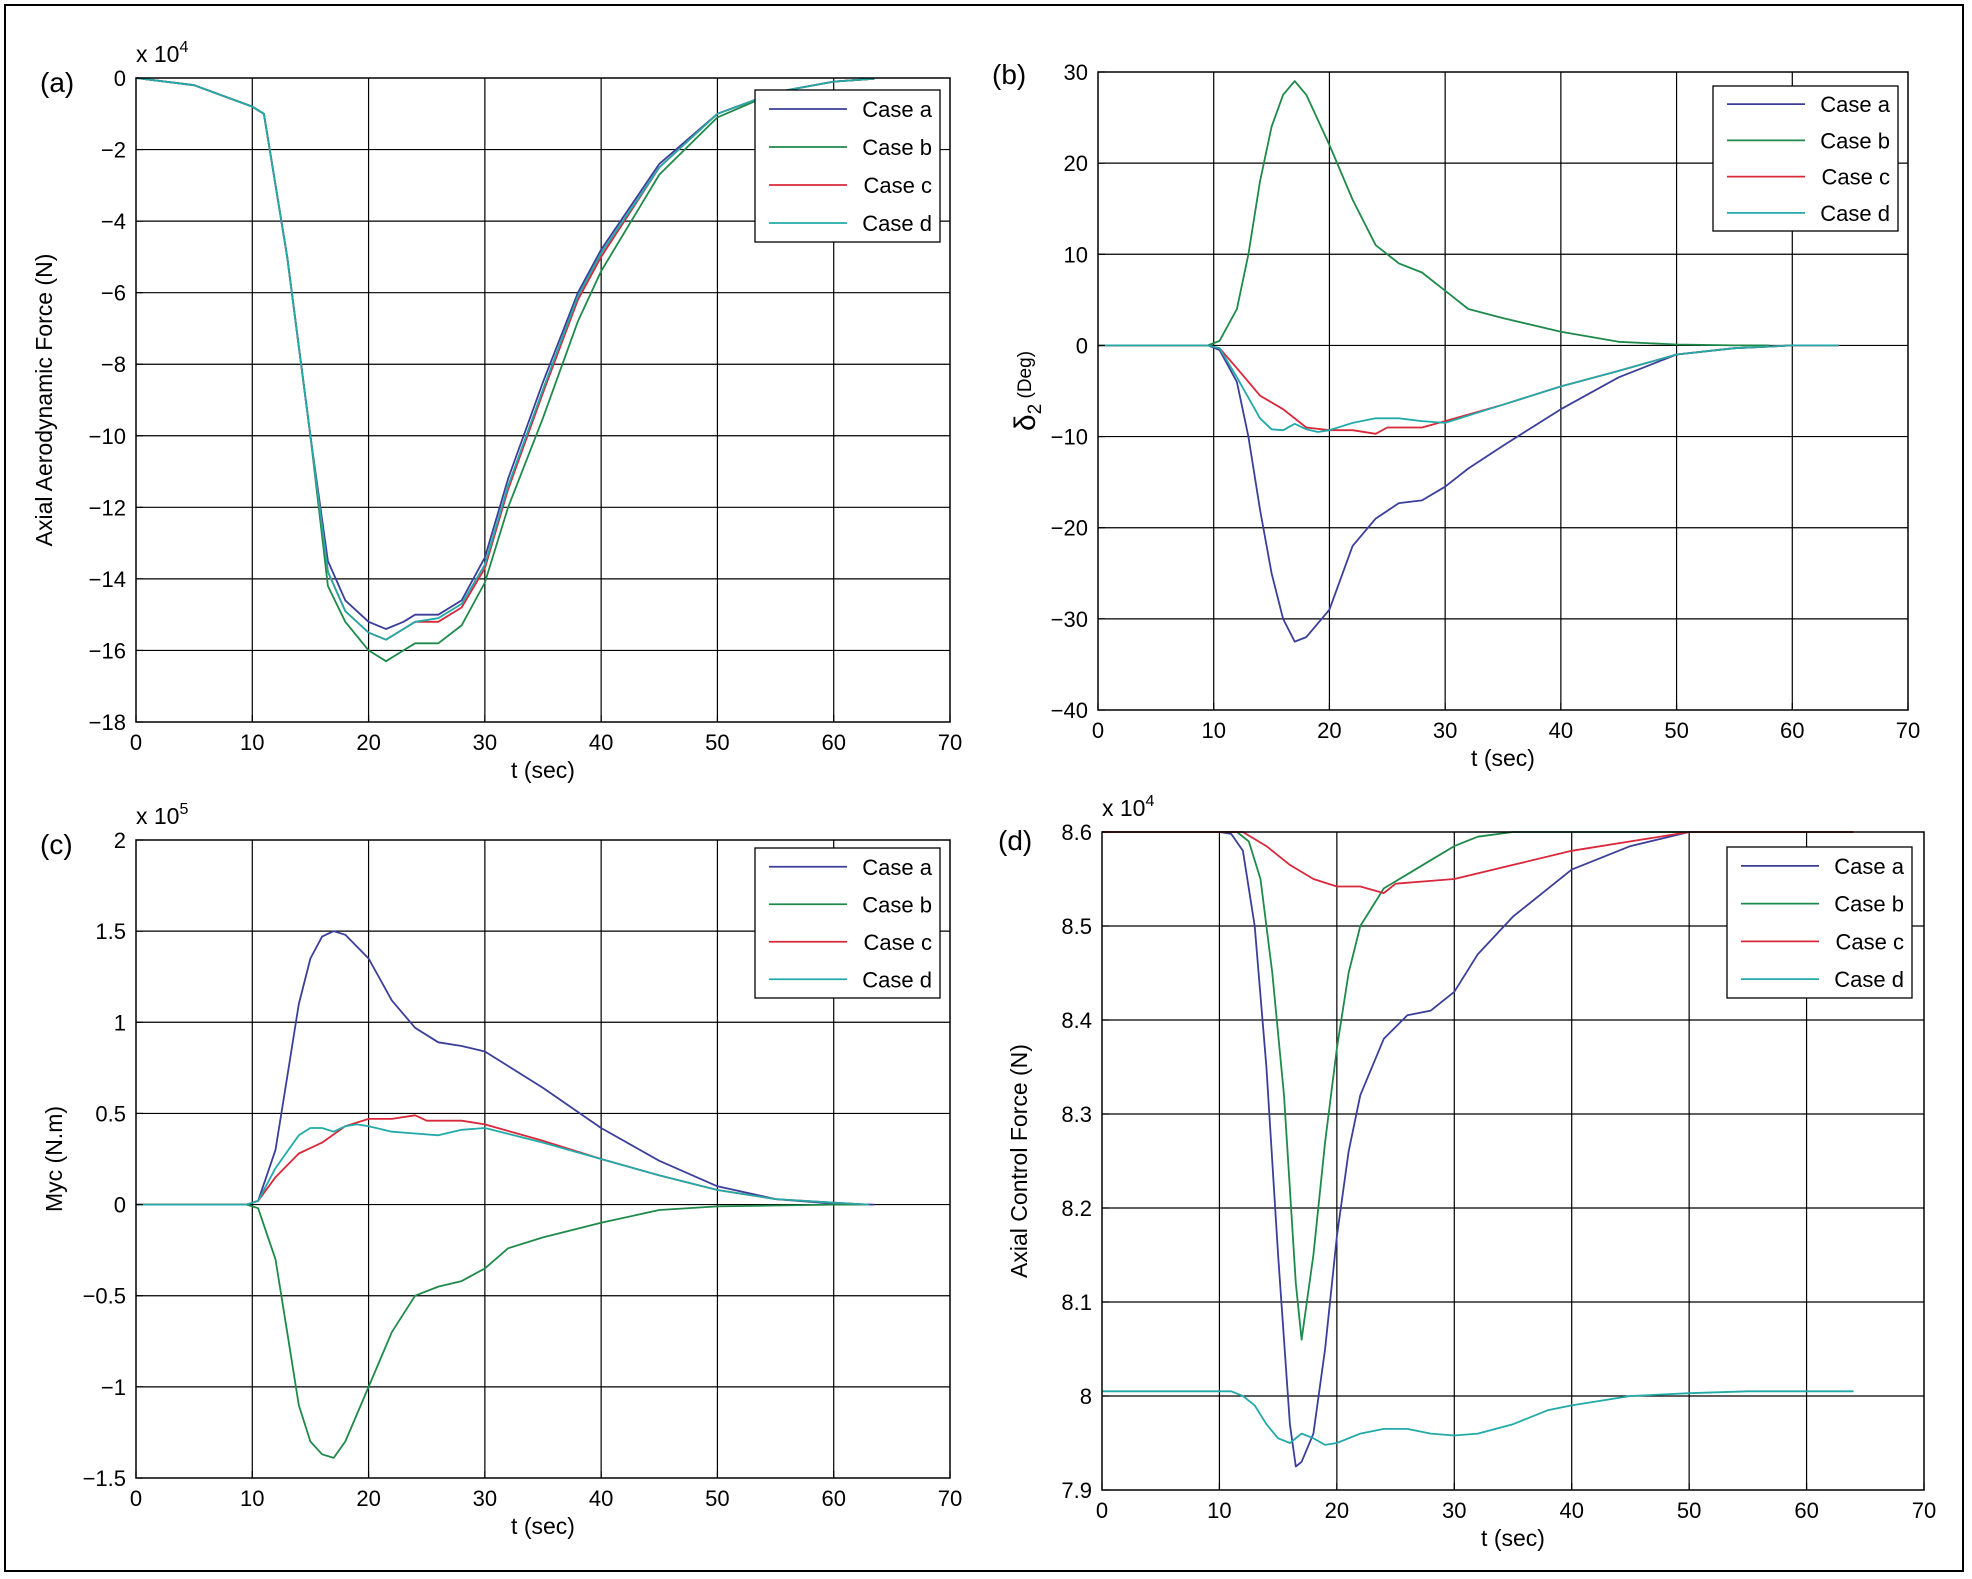 Image resolution: width=1972 pixels, height=1579 pixels. What do you see at coordinates (1086, 1396) in the screenshot?
I see `y-tick-label: 8` at bounding box center [1086, 1396].